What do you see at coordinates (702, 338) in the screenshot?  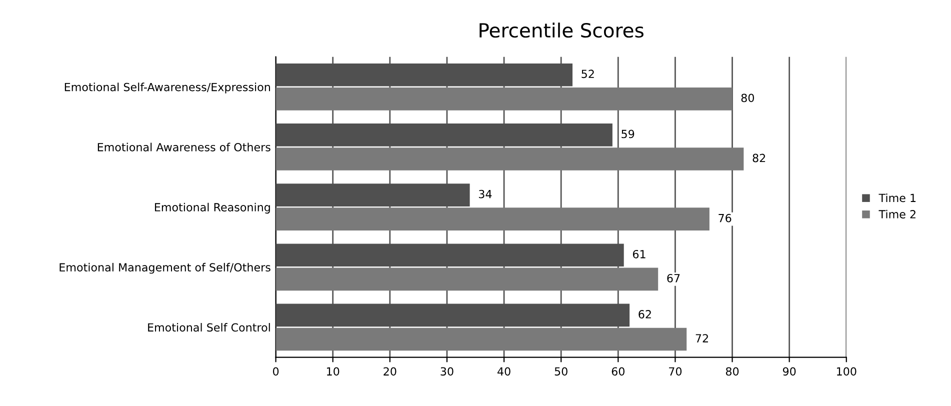 I see `data-label: 72` at bounding box center [702, 338].